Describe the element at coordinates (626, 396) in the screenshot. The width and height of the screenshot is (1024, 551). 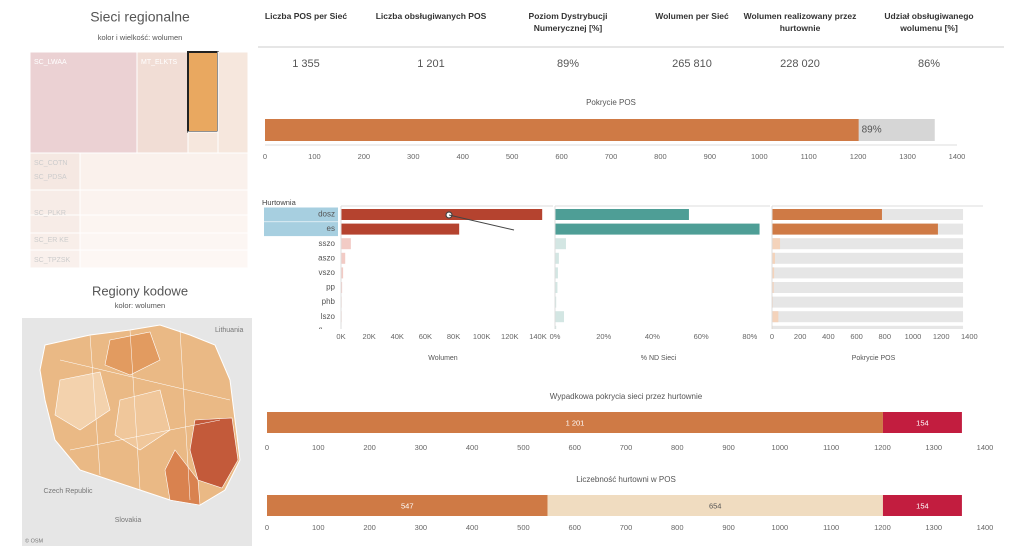
I see `chart-title: Wypadkowa pokrycia sieci przez hurtownie` at that location.